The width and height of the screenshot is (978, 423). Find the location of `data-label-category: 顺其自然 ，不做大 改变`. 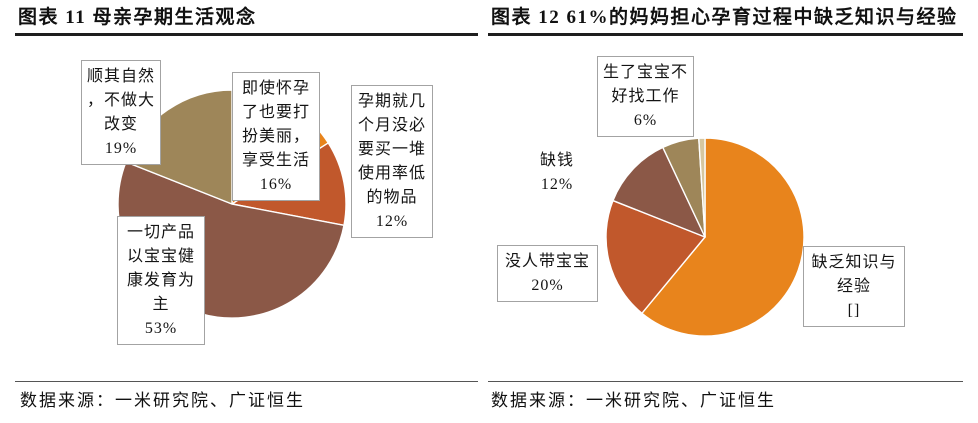

data-label-category: 顺其自然 ，不做大 改变 is located at coordinates (120, 100).